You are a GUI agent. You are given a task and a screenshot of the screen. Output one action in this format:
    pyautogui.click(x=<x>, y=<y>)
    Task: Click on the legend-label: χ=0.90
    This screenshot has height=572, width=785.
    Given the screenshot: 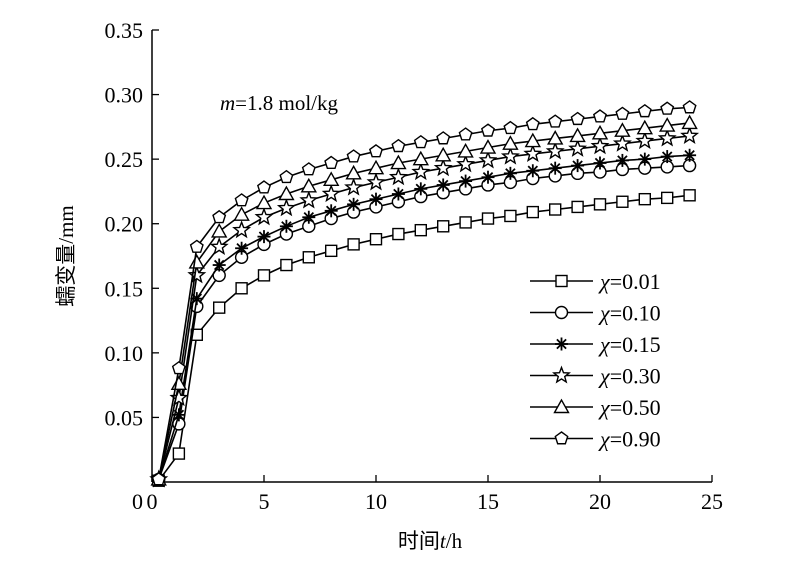 What is the action you would take?
    pyautogui.click(x=629, y=439)
    